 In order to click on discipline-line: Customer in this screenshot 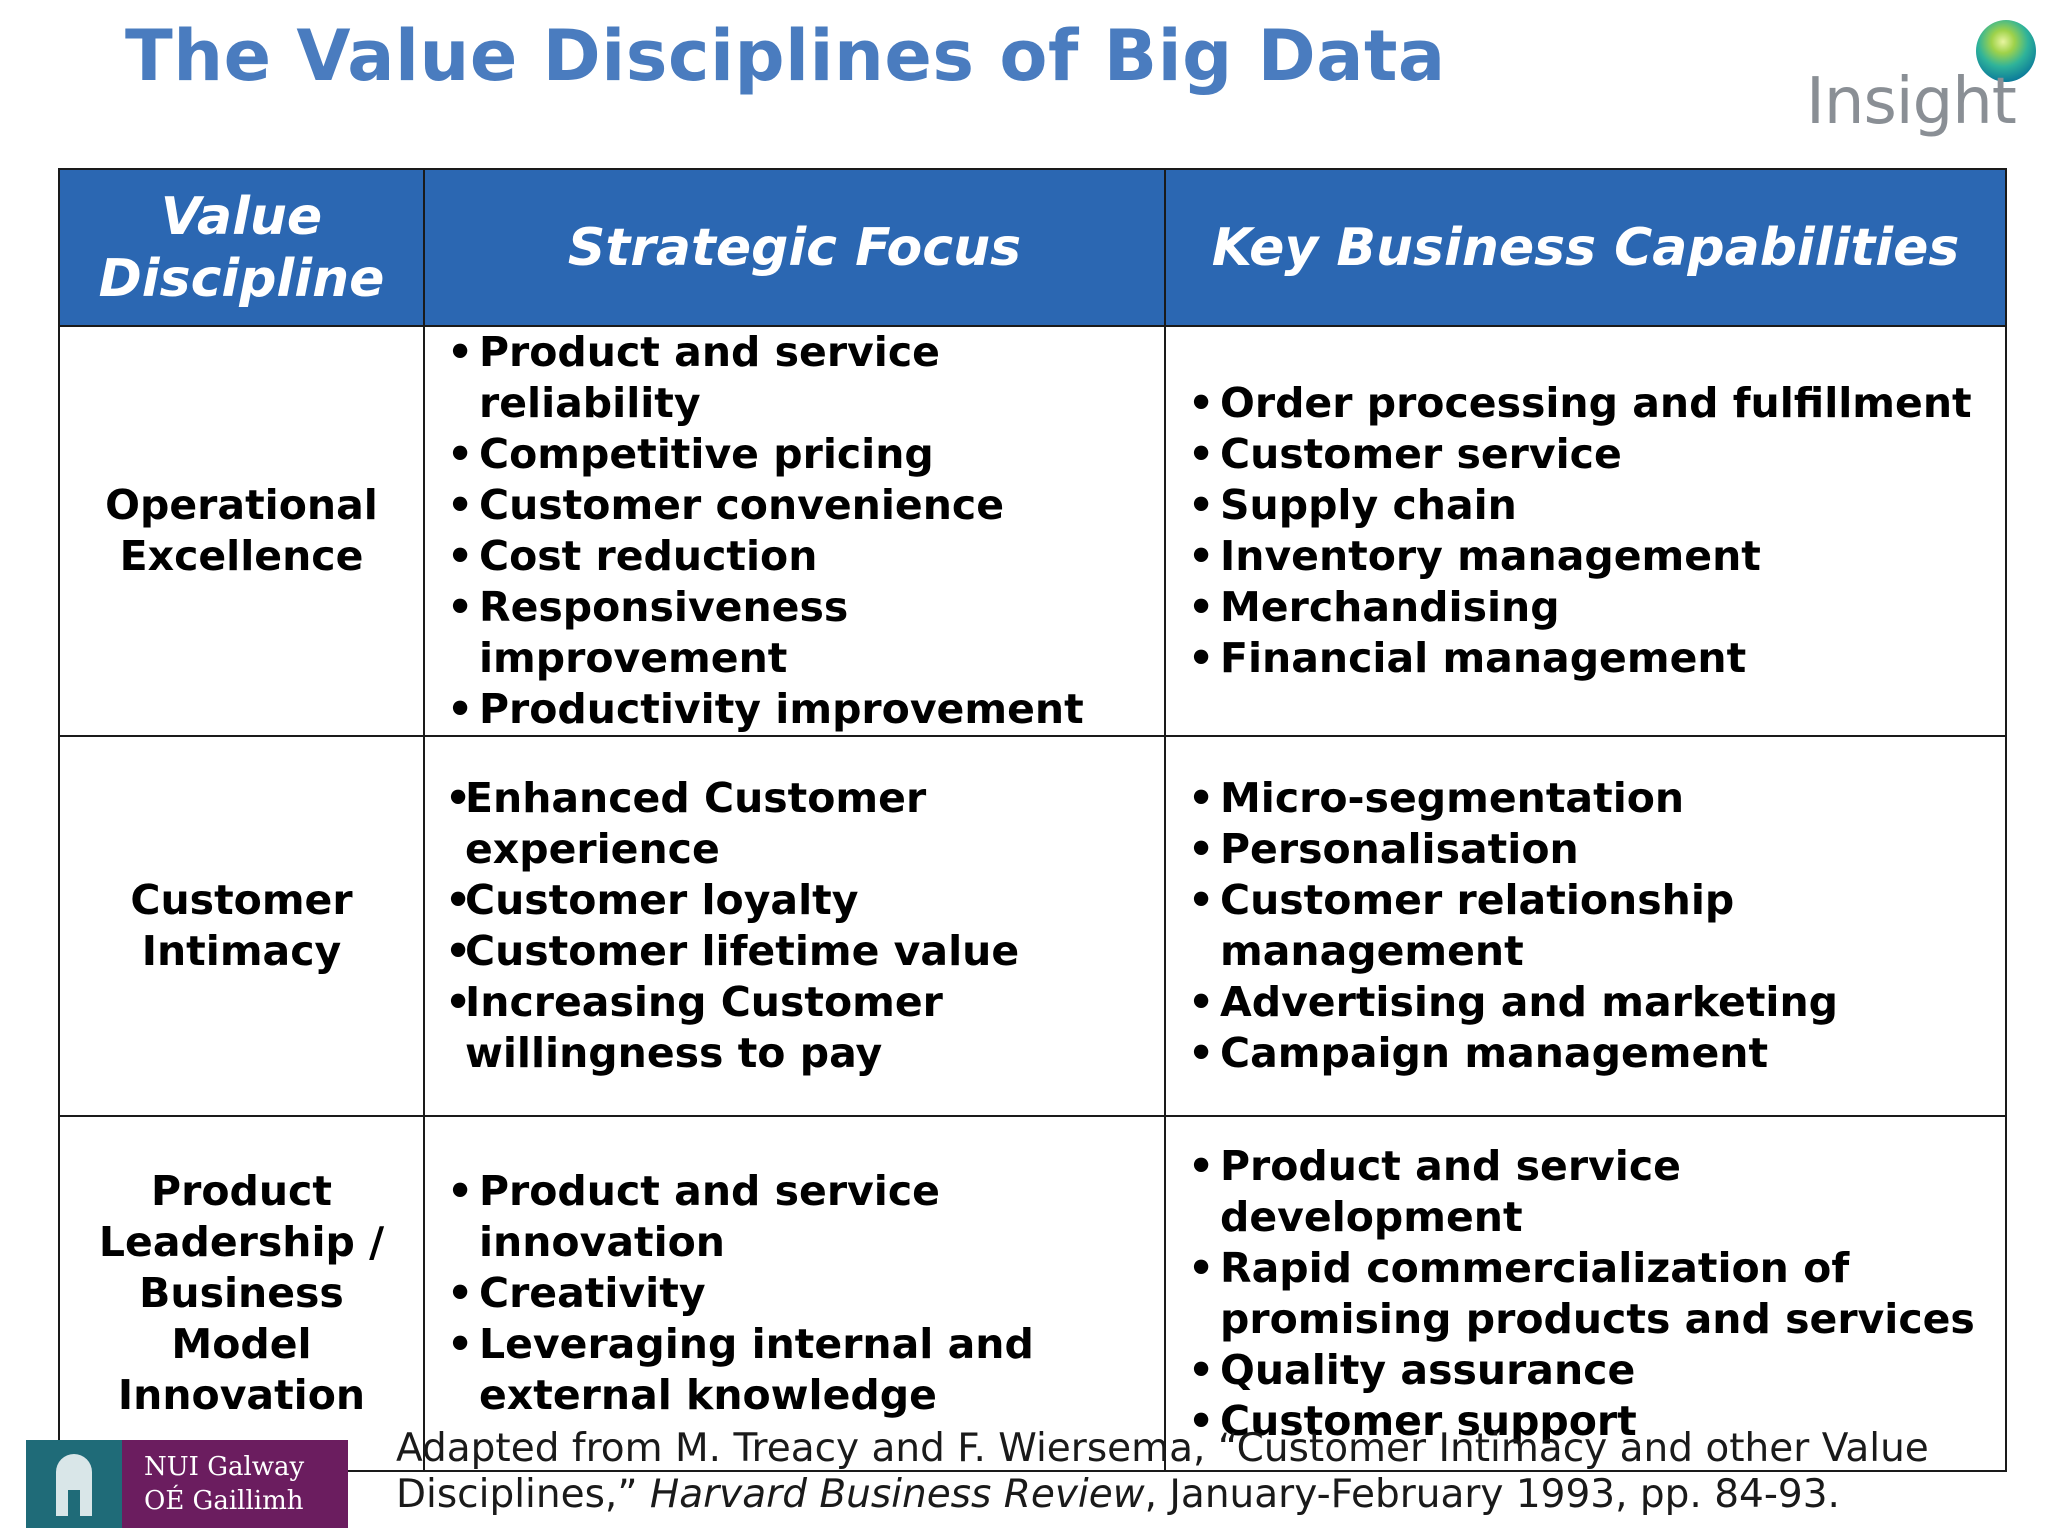, I will do `click(241, 900)`.